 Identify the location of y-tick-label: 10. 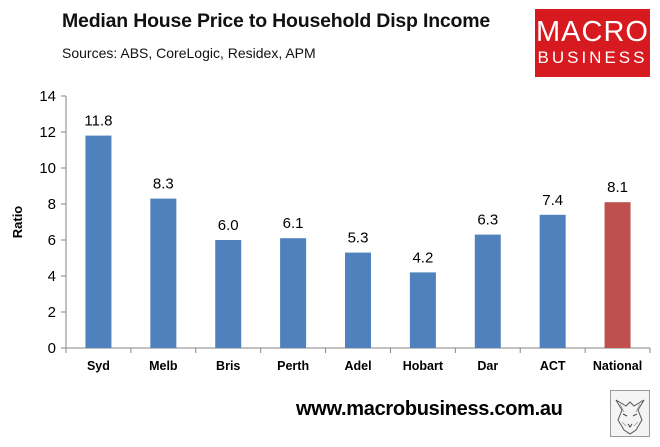
(47, 168).